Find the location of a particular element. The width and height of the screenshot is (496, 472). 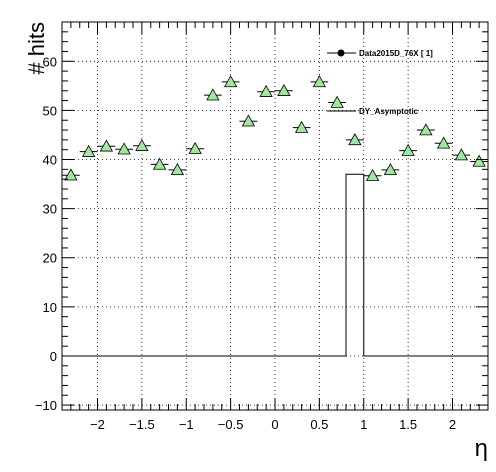

x-tick-label: 0 is located at coordinates (274, 424).